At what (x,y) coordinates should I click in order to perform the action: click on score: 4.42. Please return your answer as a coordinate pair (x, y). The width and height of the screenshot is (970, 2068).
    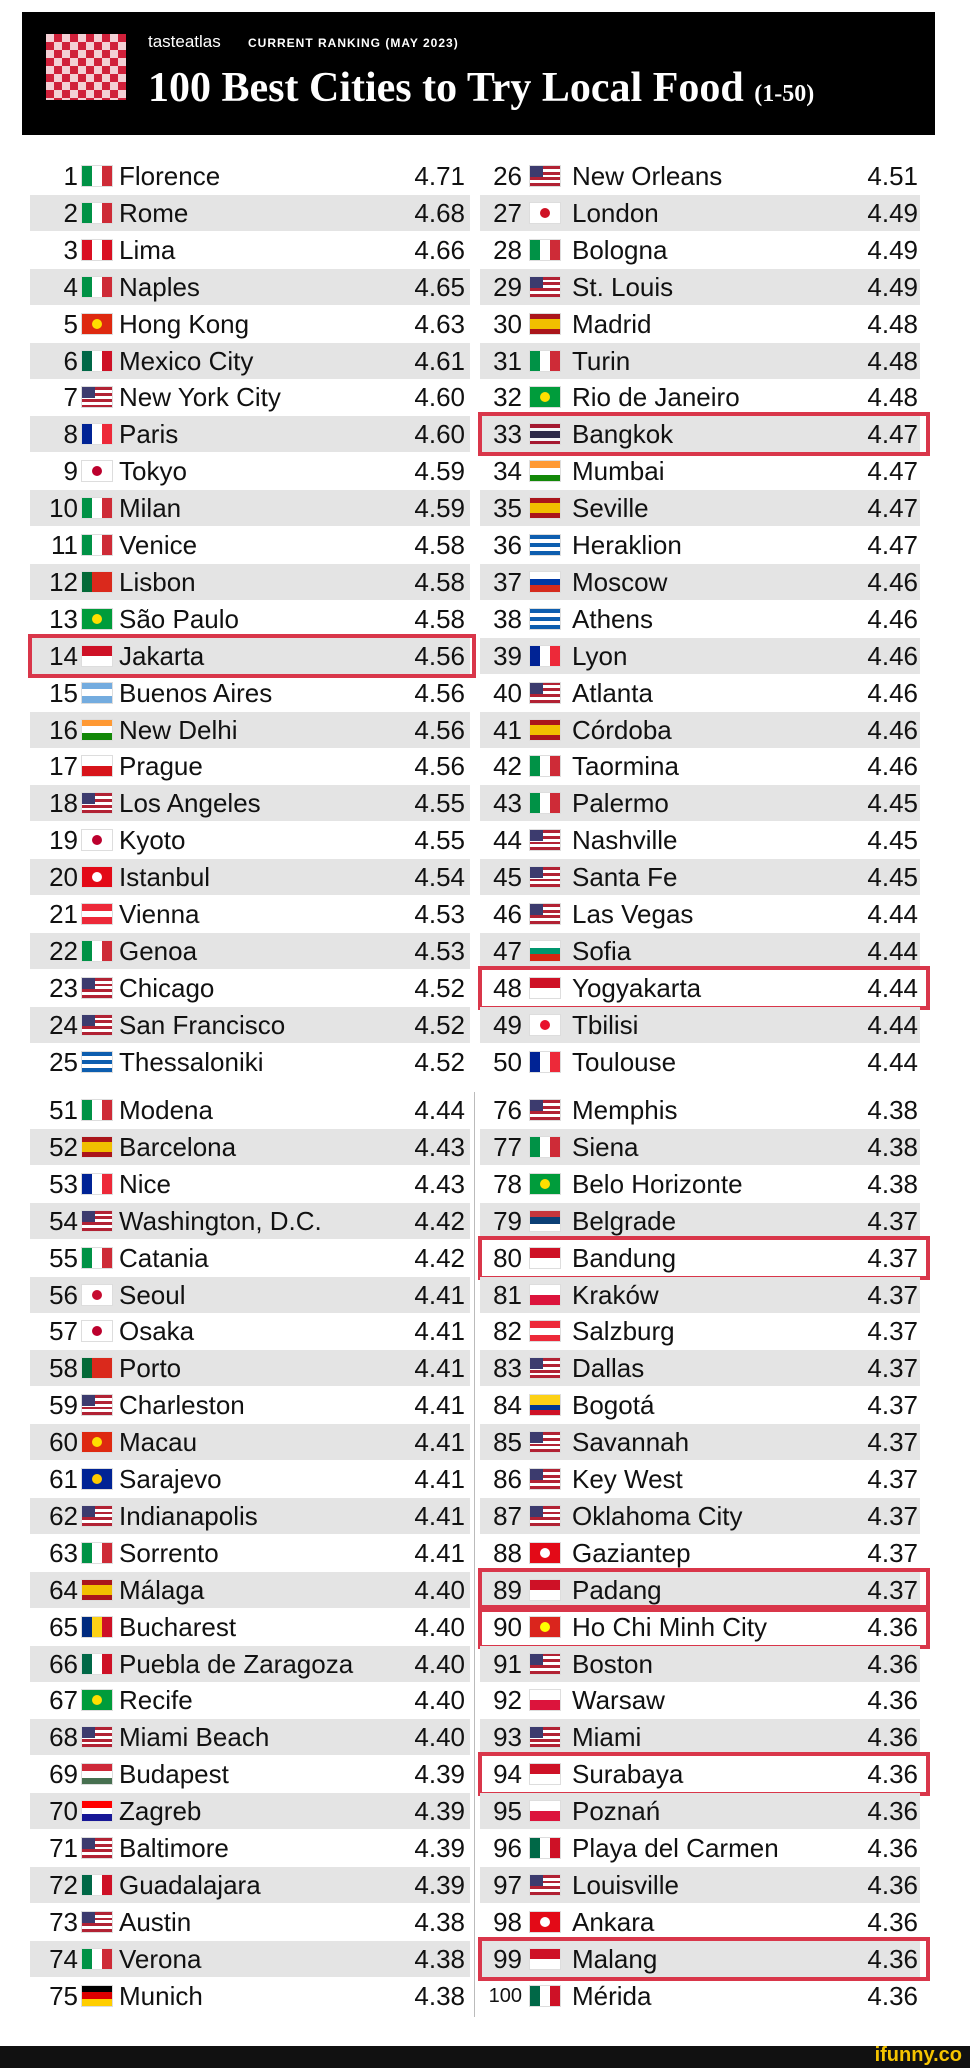
    Looking at the image, I should click on (439, 1220).